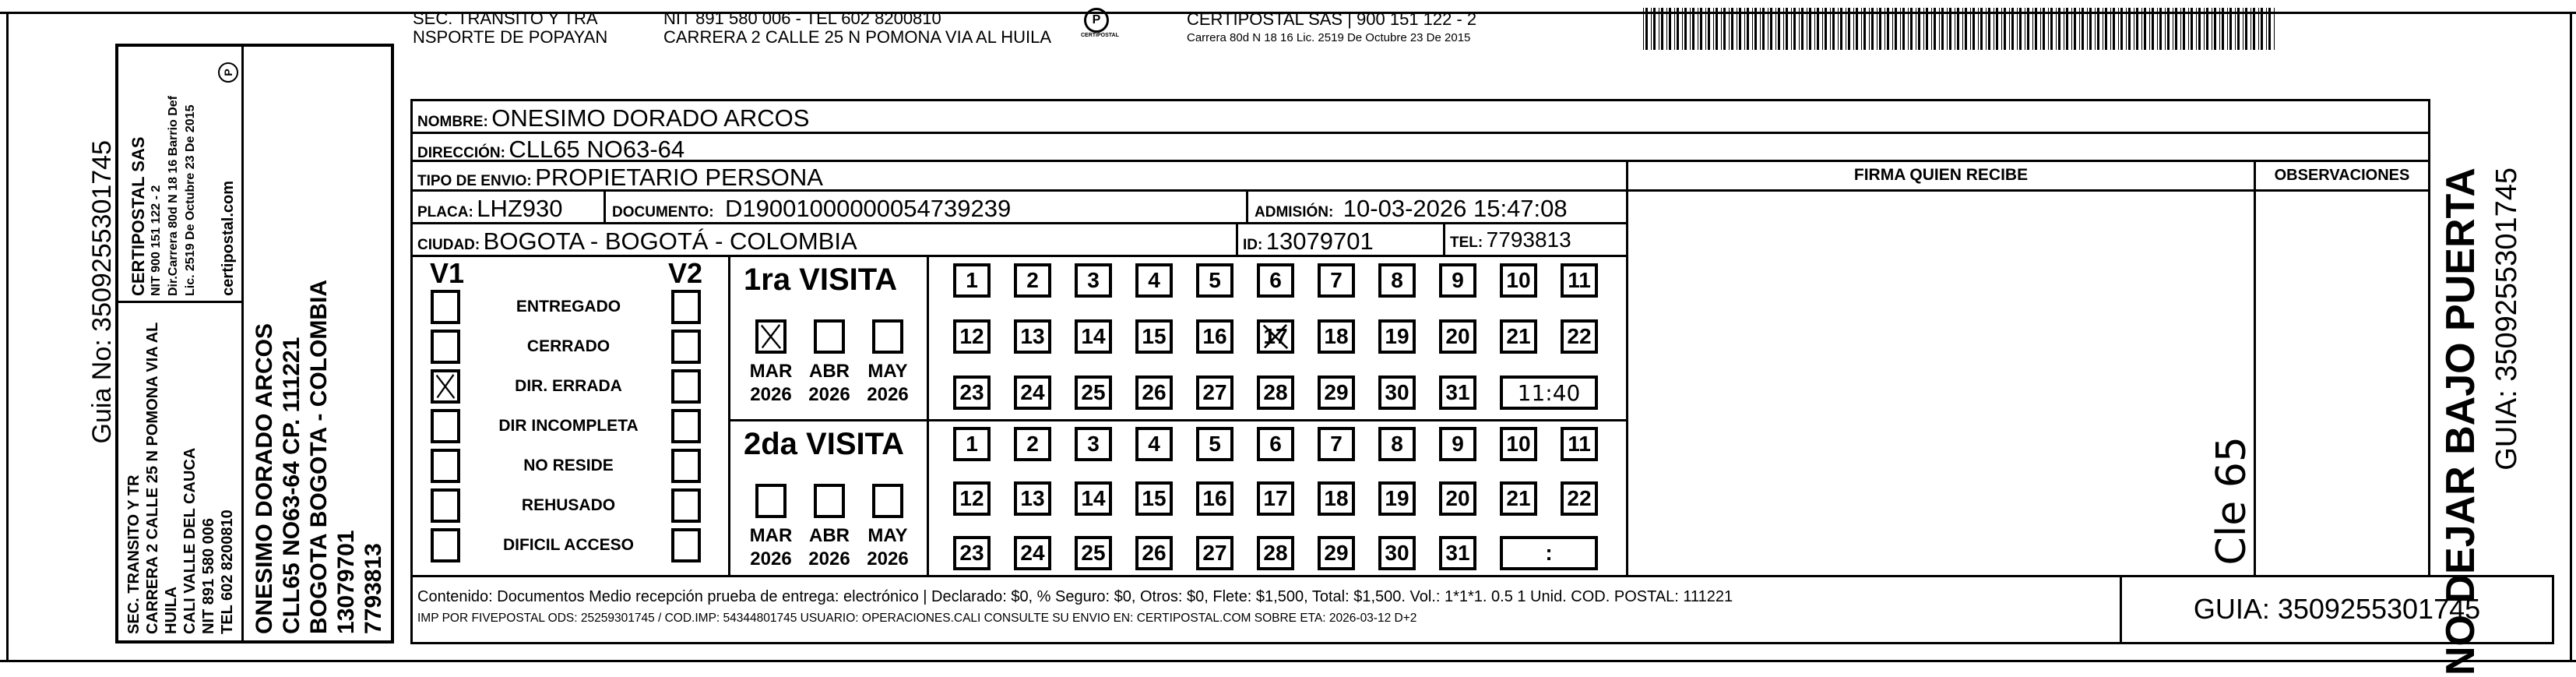 This screenshot has width=2576, height=677. I want to click on day-number: 19, so click(1397, 336).